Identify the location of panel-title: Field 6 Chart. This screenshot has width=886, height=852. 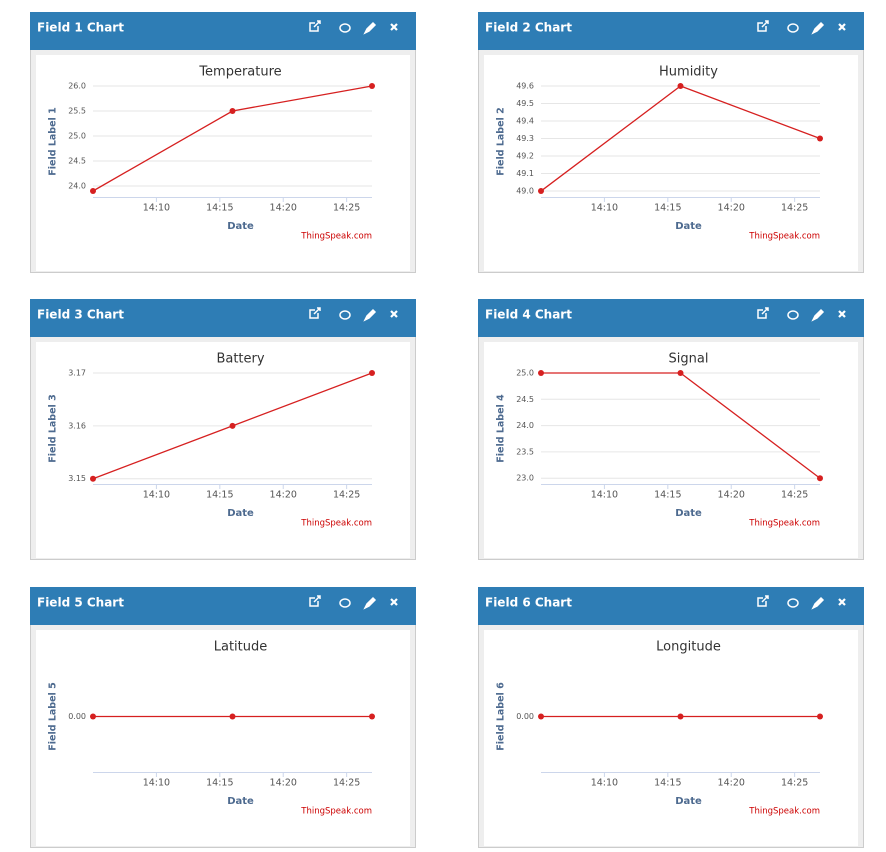
(528, 603).